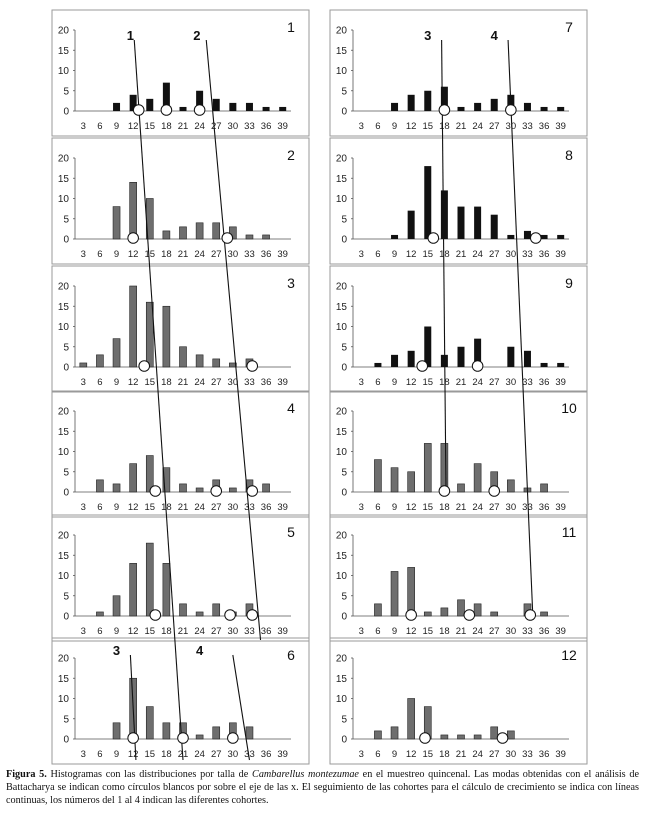  Describe the element at coordinates (344, 472) in the screenshot. I see `y-tick-label: 5` at that location.